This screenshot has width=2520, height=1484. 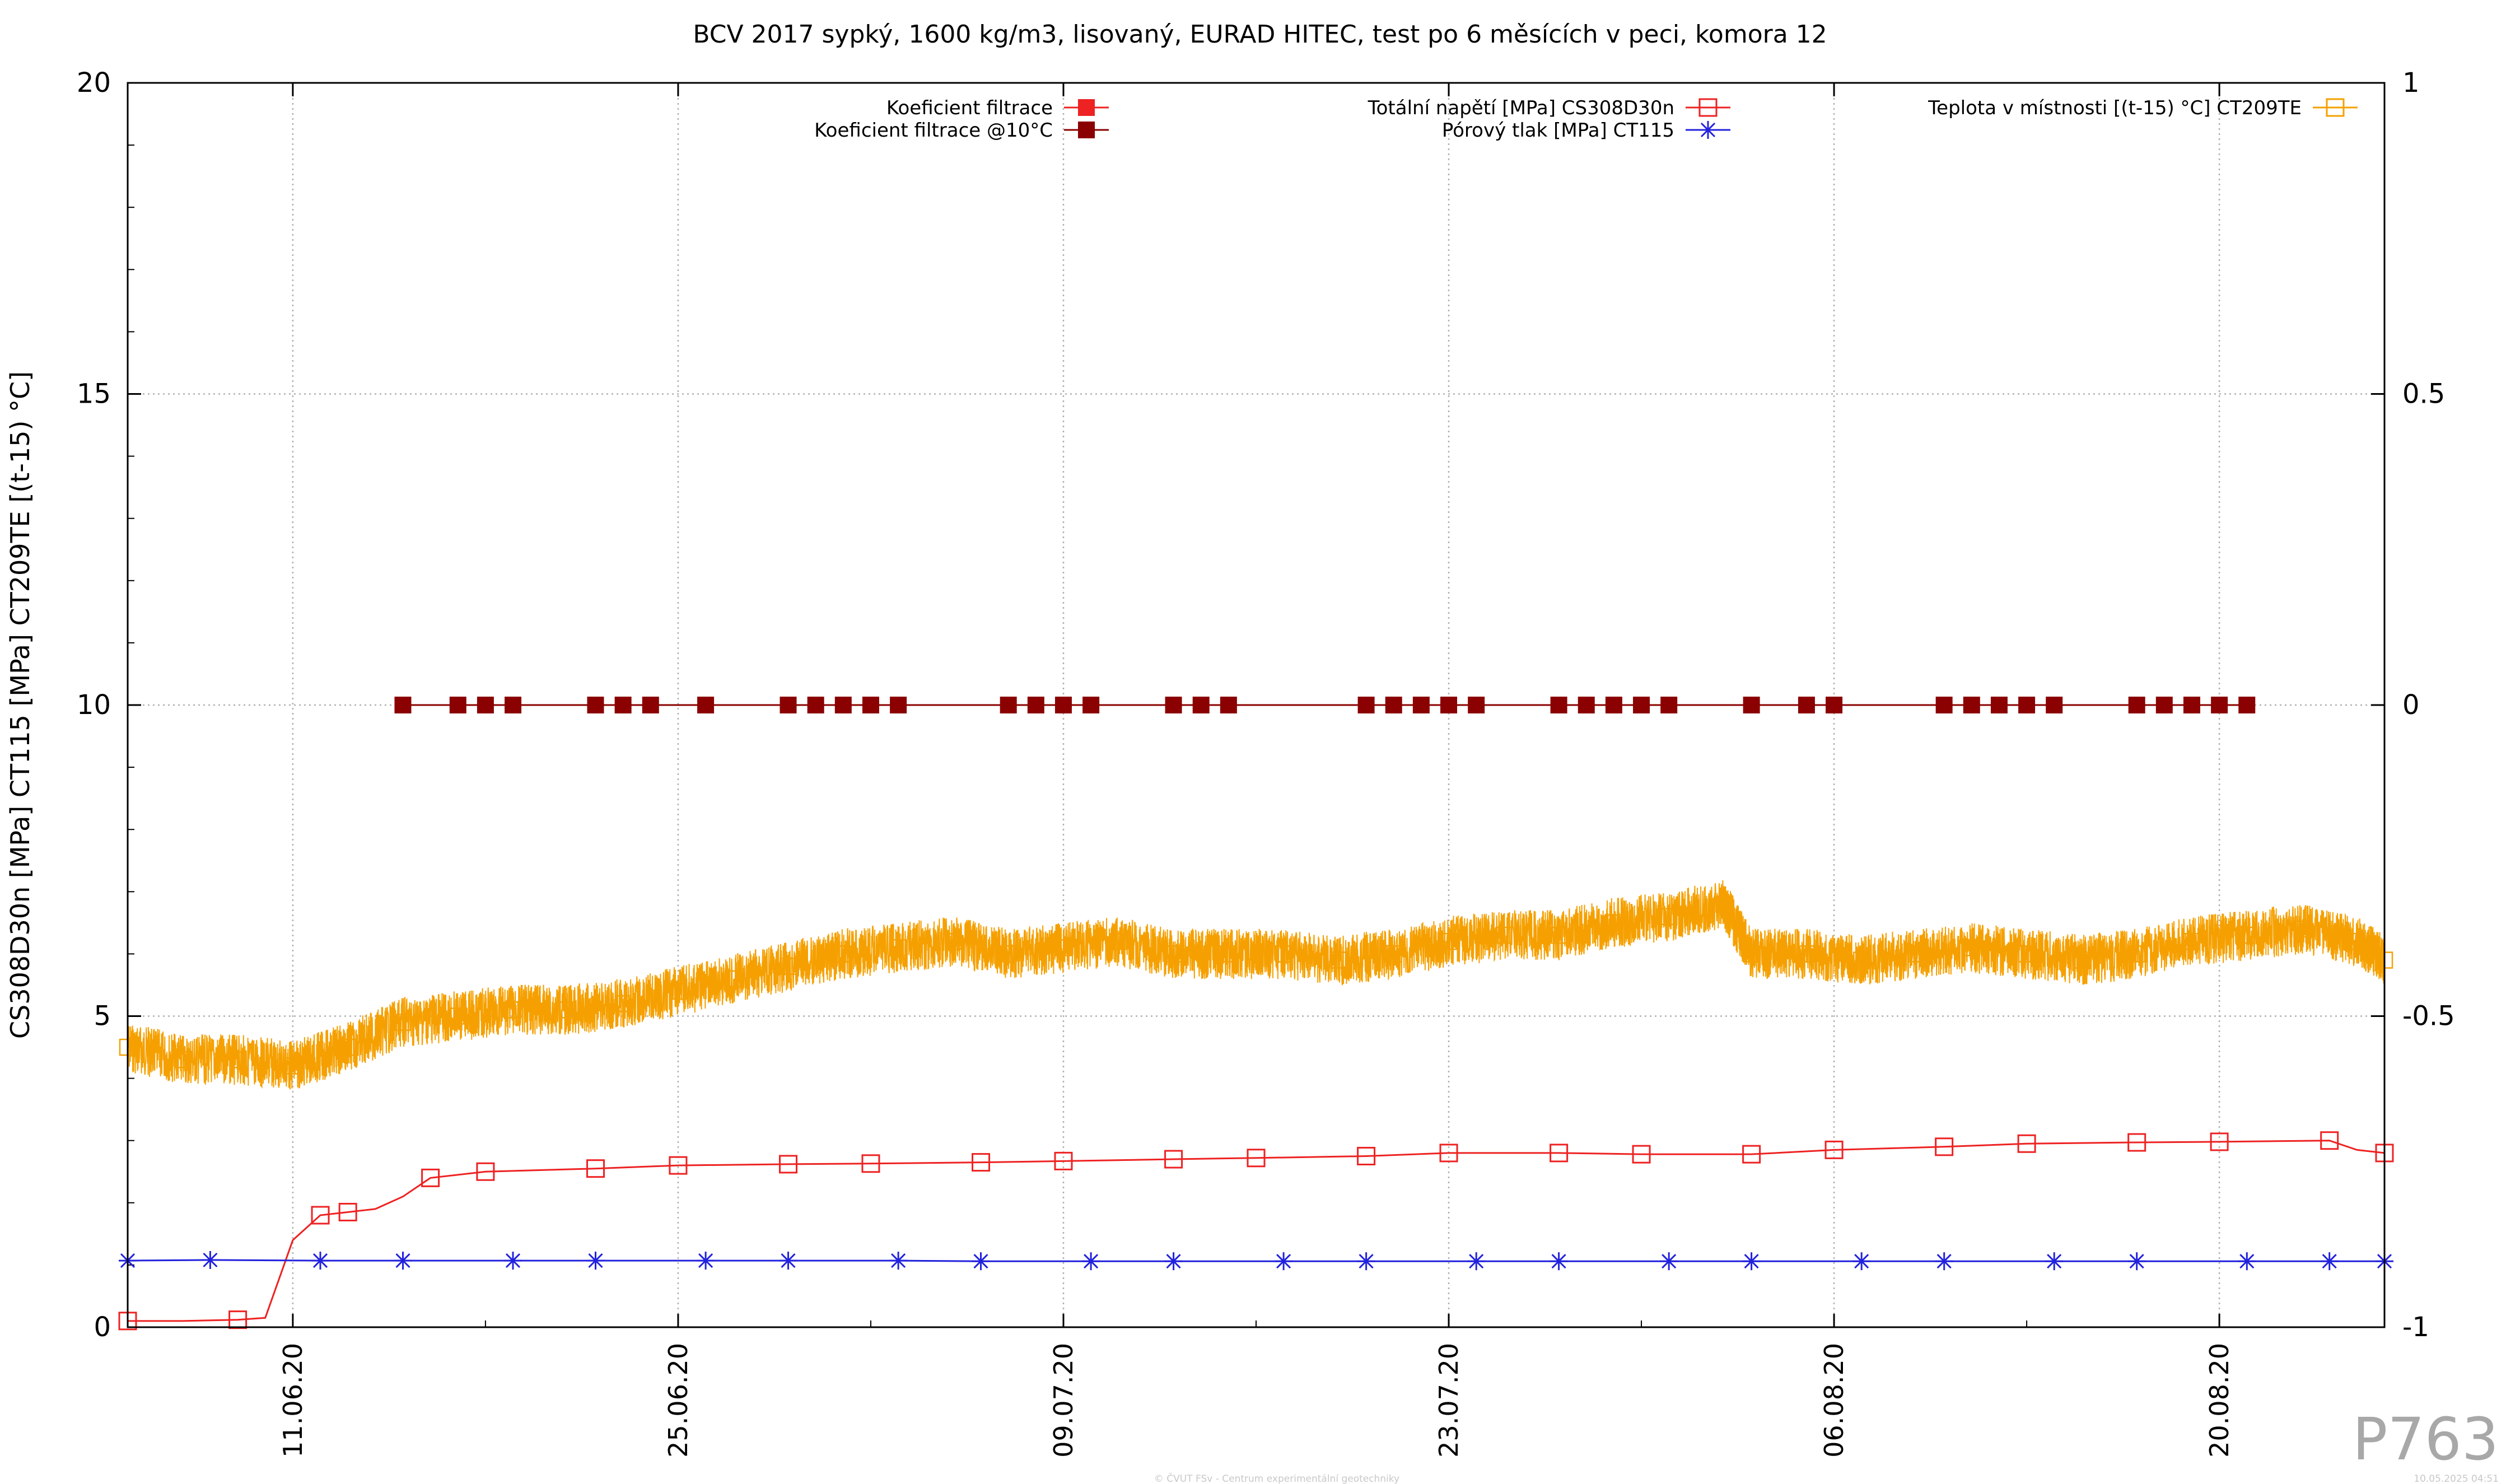 I want to click on legend-entry: Totální napětí [MPa] CS308D30n, so click(x=1549, y=108).